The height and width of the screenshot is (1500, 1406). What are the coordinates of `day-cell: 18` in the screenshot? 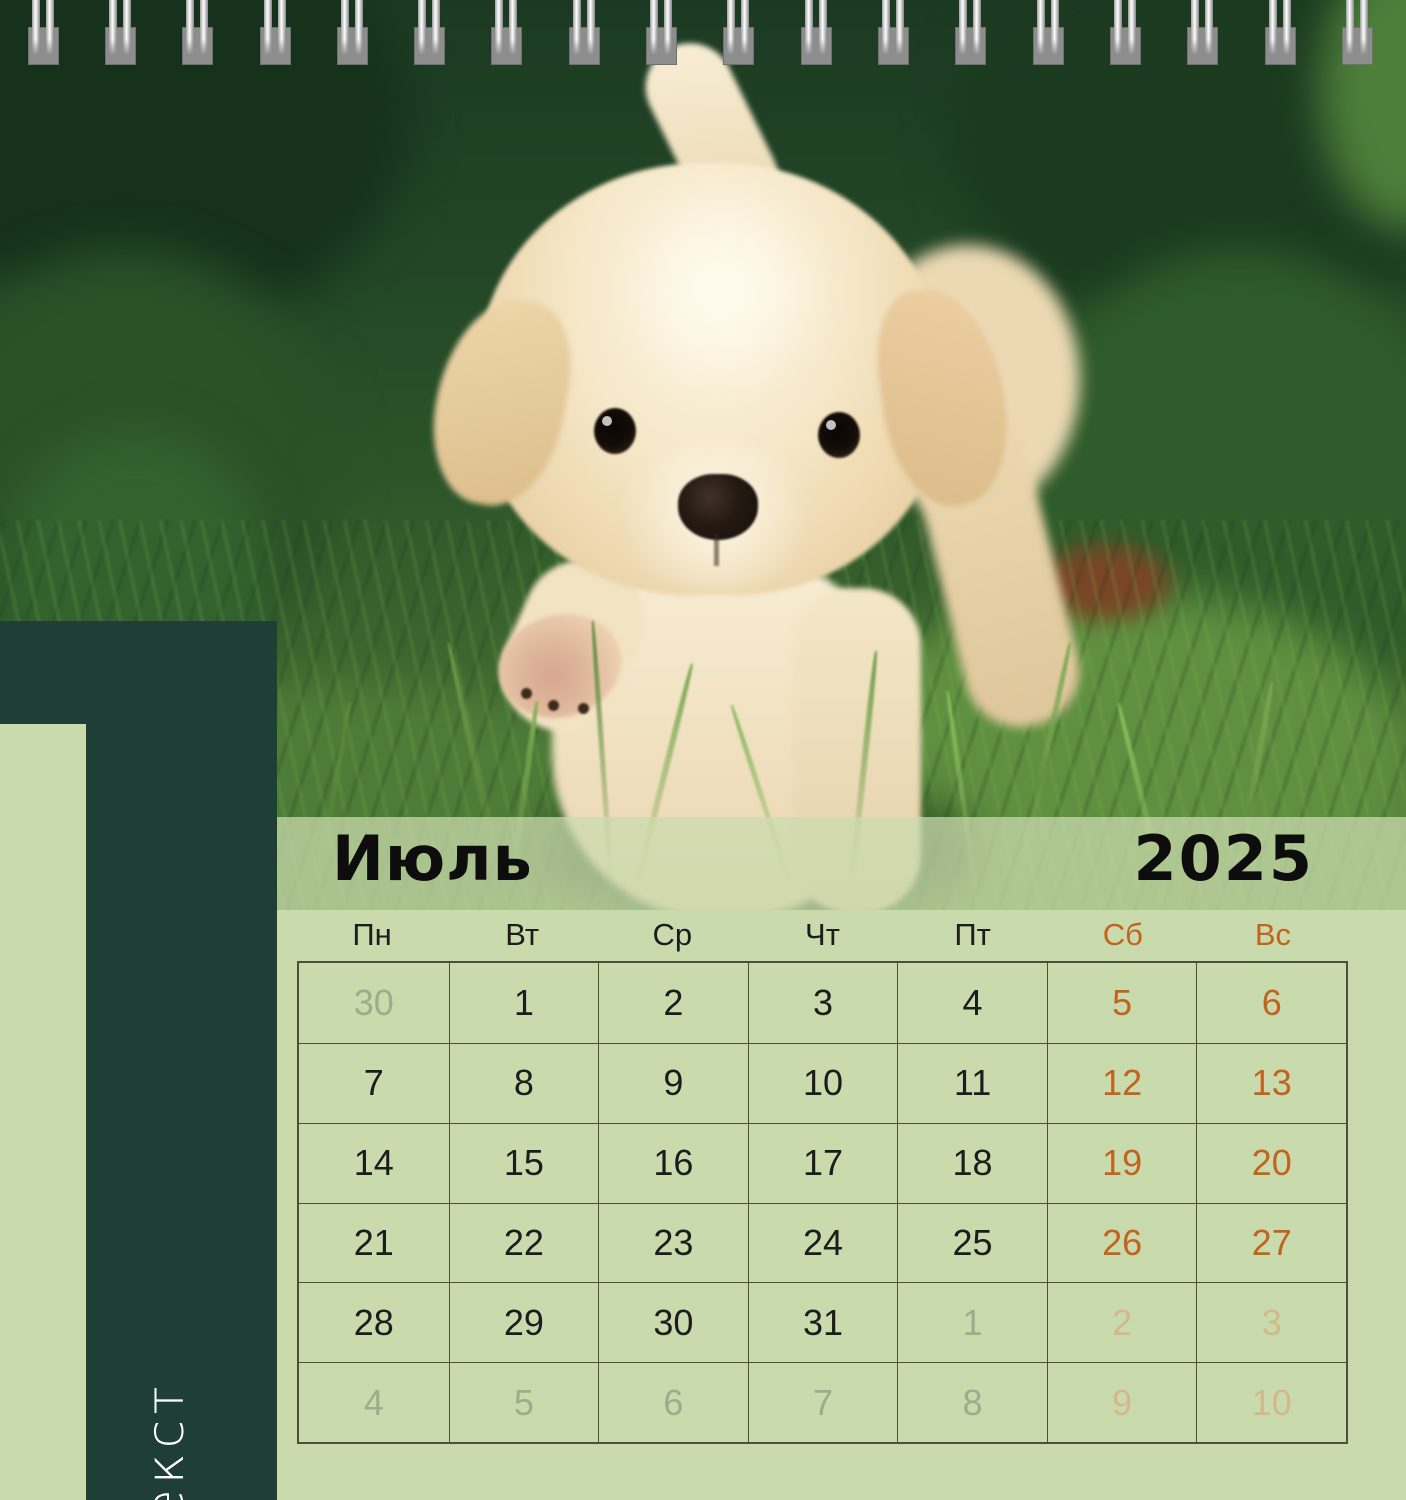 It's located at (972, 1162).